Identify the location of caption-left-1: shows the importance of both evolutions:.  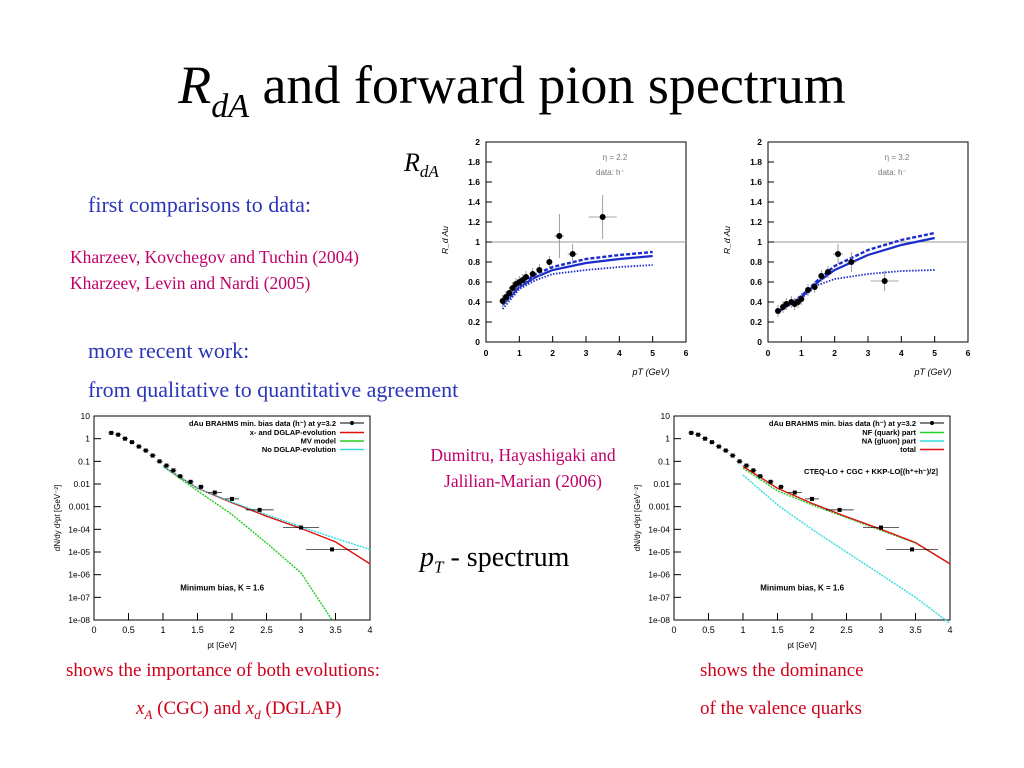
(223, 670).